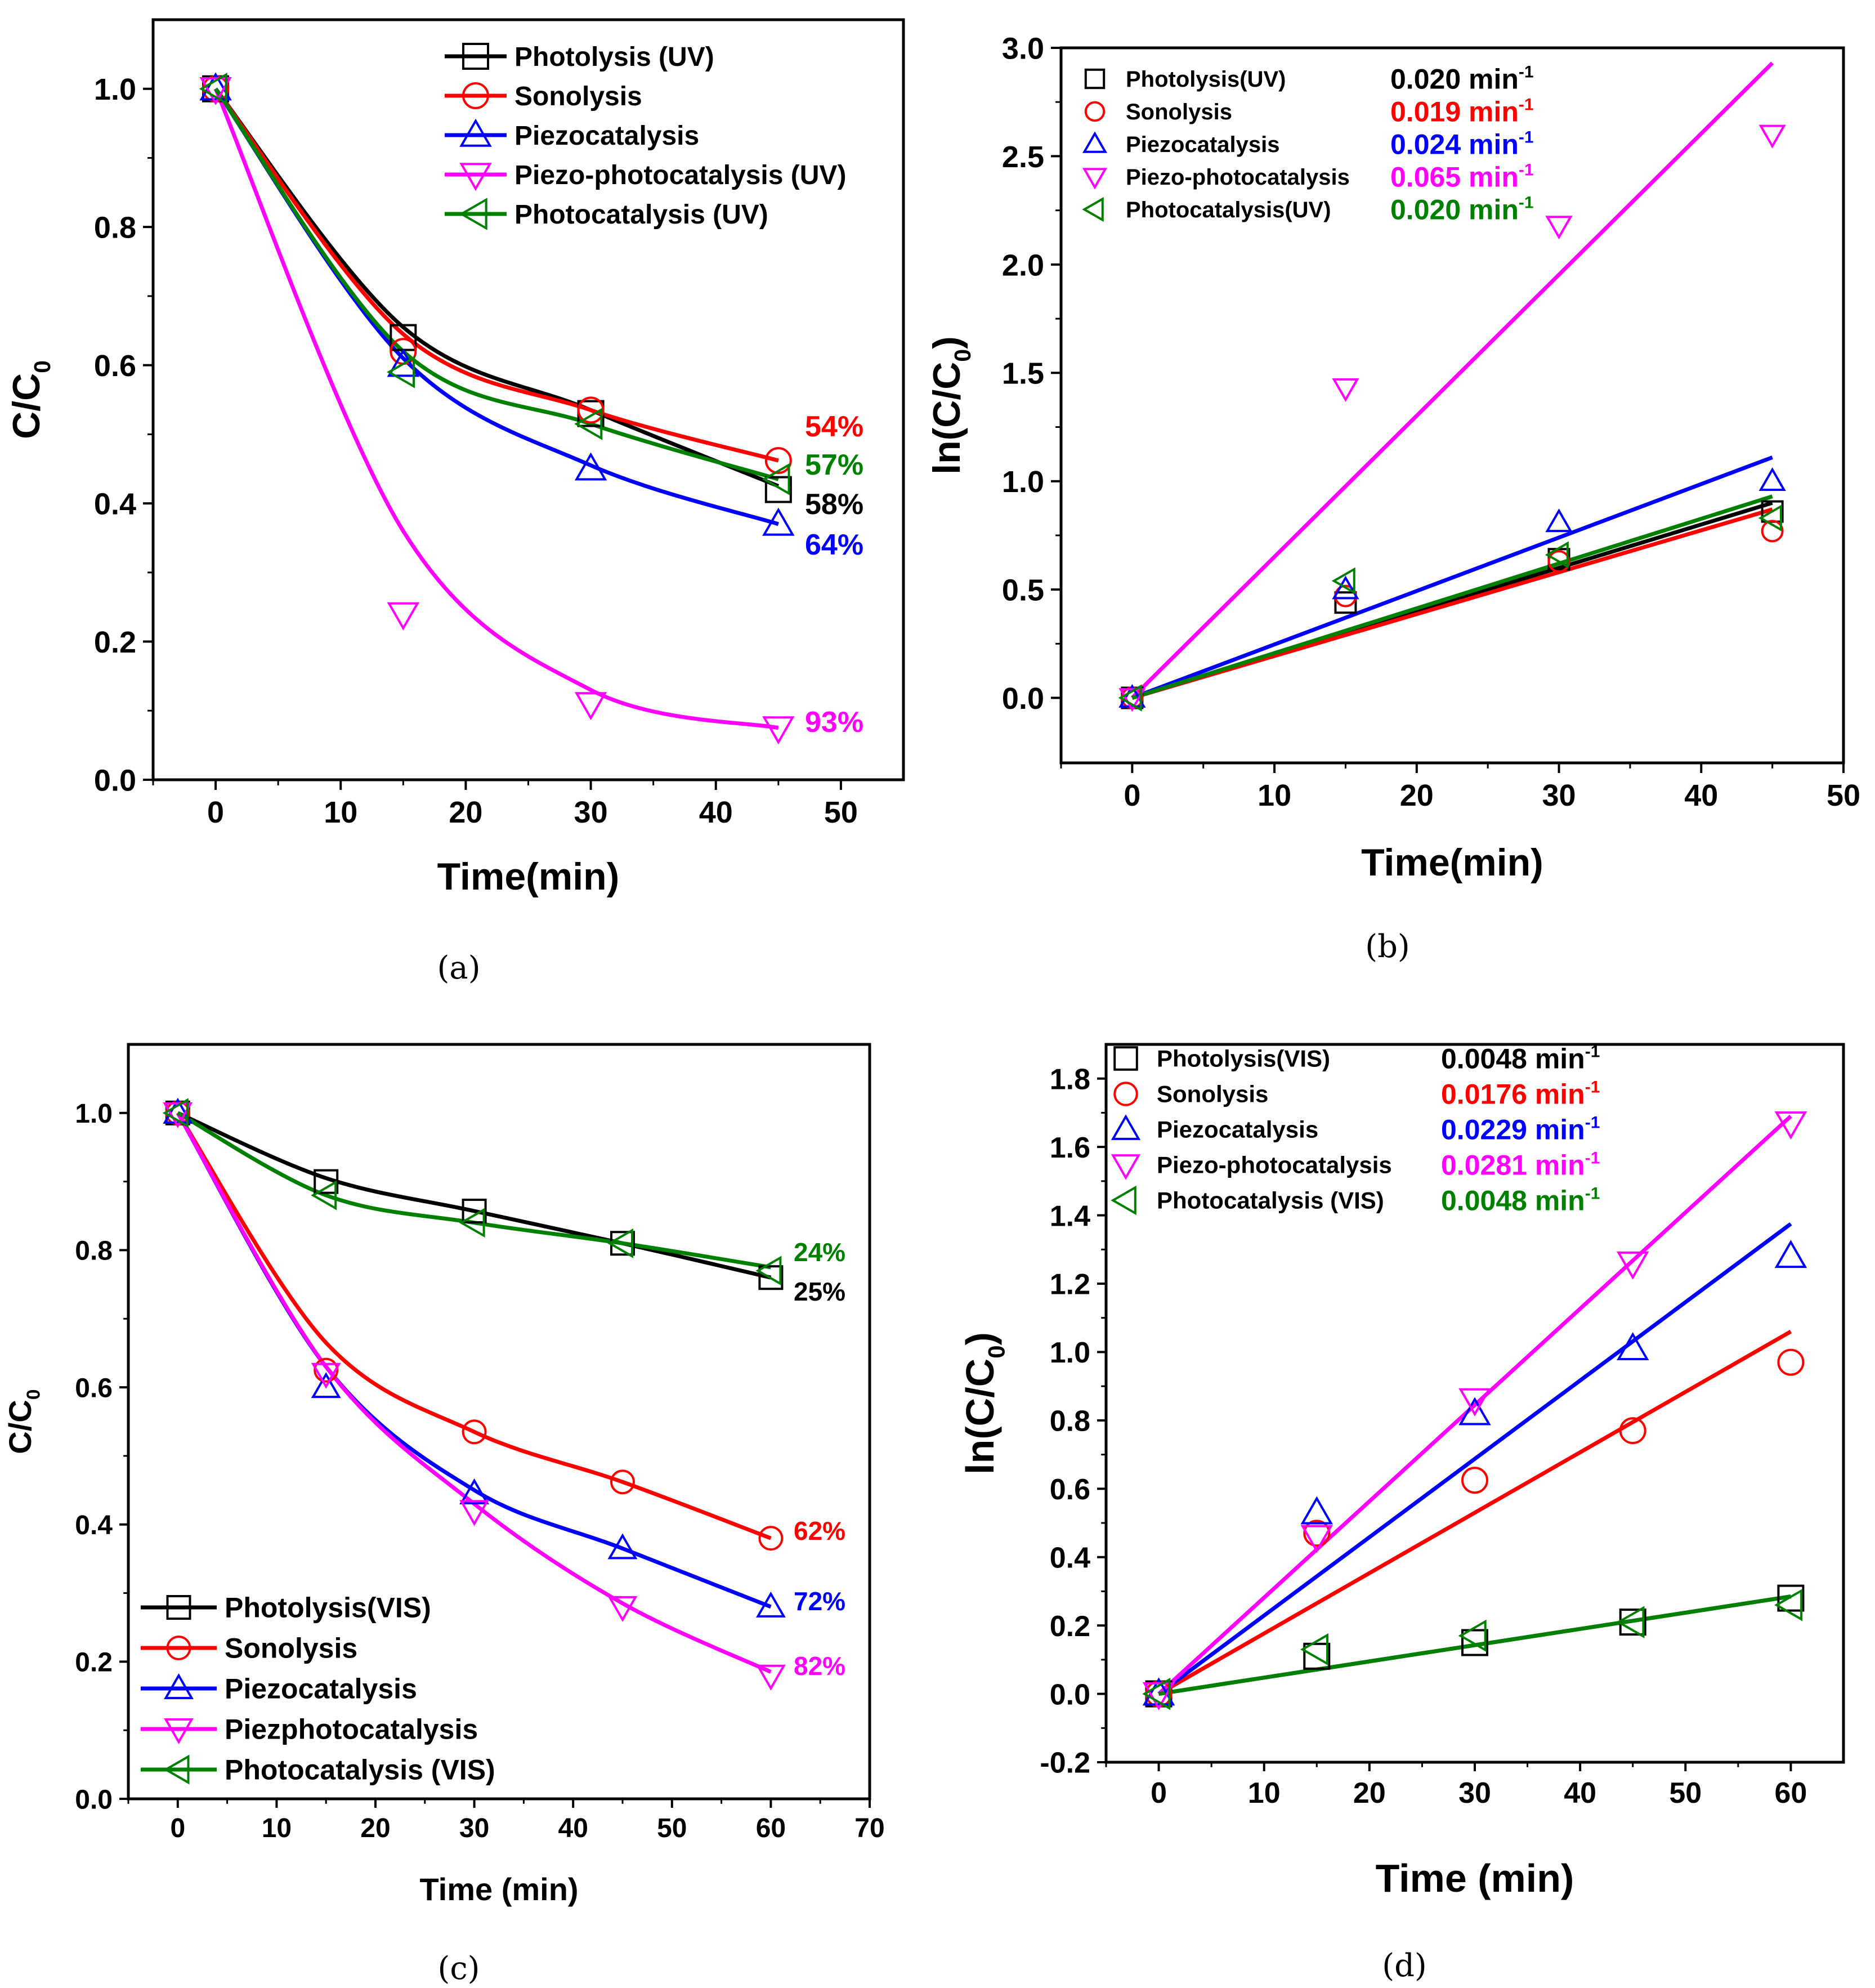 This screenshot has height=1988, width=1875. I want to click on y-axis-label-group: ln(C/C0), so click(984, 1404).